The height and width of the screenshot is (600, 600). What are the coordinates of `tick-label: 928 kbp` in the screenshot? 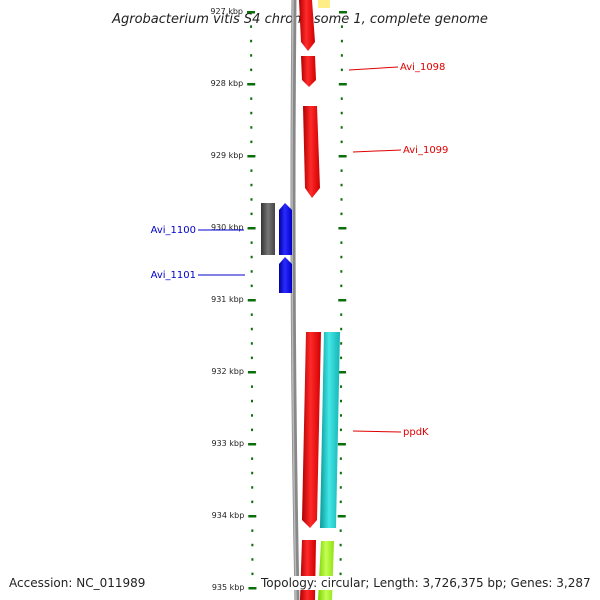 It's located at (227, 83).